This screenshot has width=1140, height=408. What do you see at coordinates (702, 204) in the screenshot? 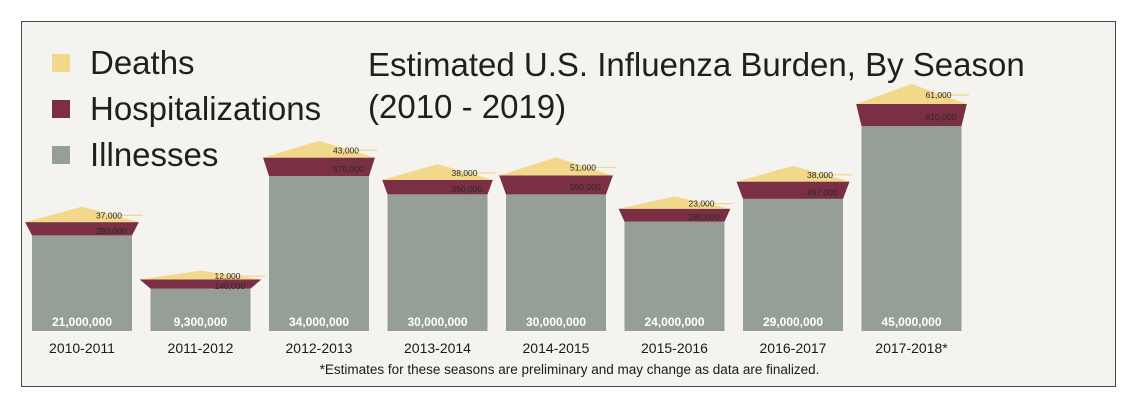
I see `death-value-label: 23,000` at bounding box center [702, 204].